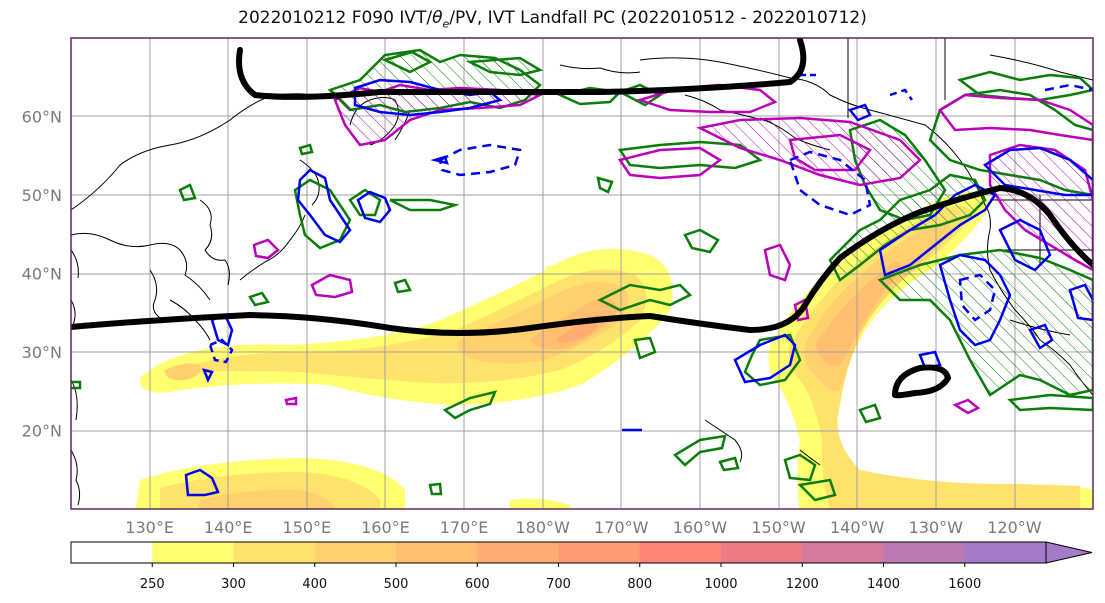  Describe the element at coordinates (936, 527) in the screenshot. I see `lon-label-230: 130°W` at that location.